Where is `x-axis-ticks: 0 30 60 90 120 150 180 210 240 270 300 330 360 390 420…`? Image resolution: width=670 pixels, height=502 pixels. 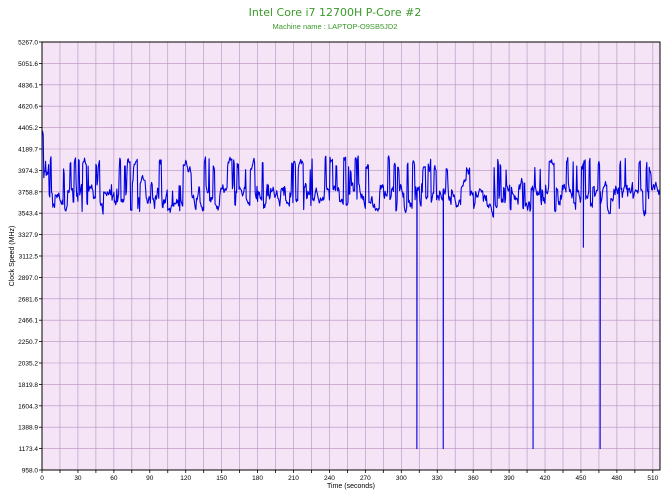 x-axis-ticks: 0 30 60 90 120 150 180 210 240 270 300 330 360 390 420… is located at coordinates (349, 476).